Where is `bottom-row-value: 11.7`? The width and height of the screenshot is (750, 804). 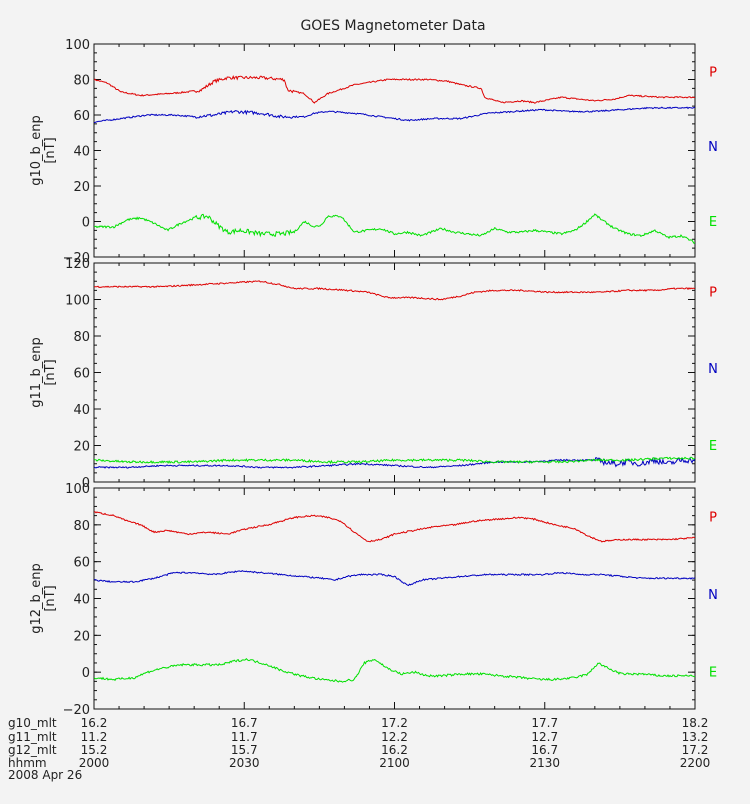
bottom-row-value: 11.7 is located at coordinates (244, 737).